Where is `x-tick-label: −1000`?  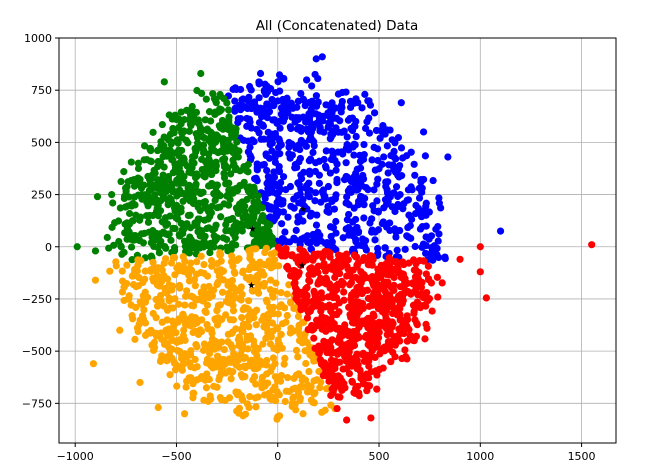 x-tick-label: −1000 is located at coordinates (75, 456).